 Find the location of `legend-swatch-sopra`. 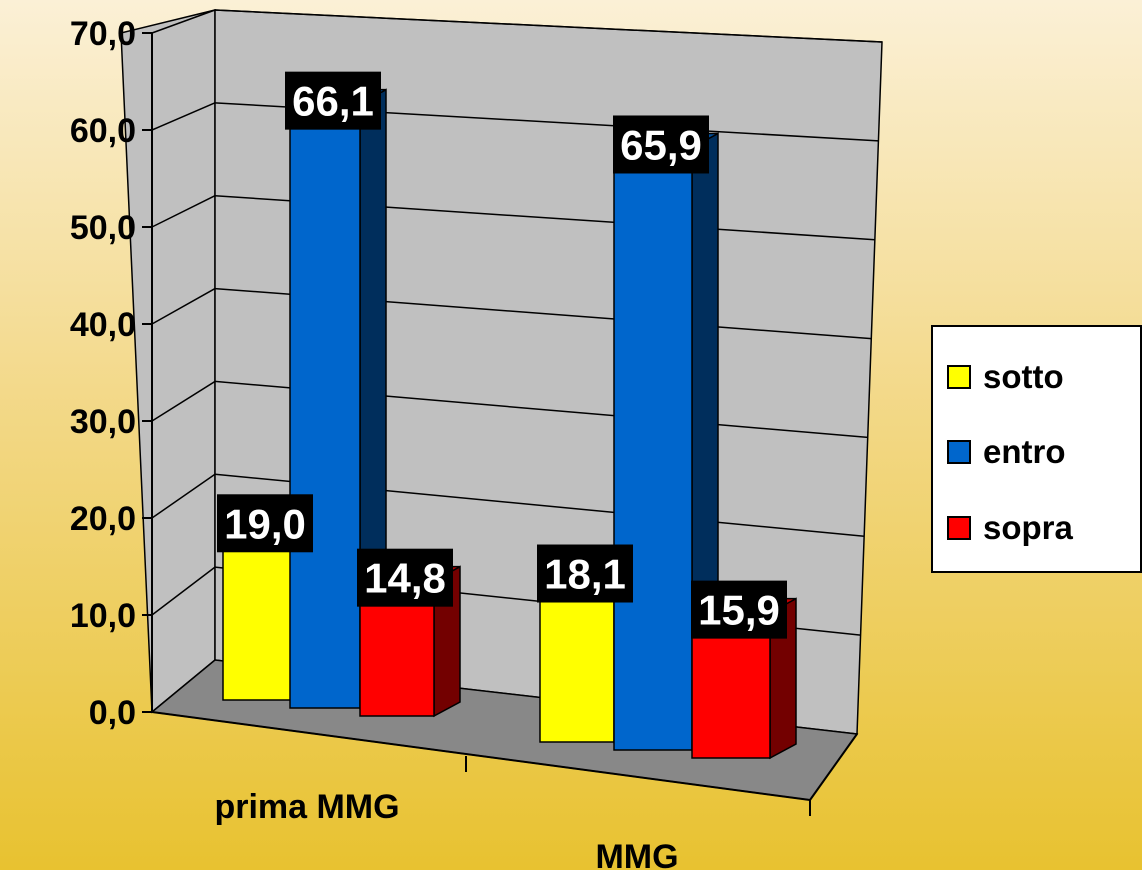

legend-swatch-sopra is located at coordinates (959, 528).